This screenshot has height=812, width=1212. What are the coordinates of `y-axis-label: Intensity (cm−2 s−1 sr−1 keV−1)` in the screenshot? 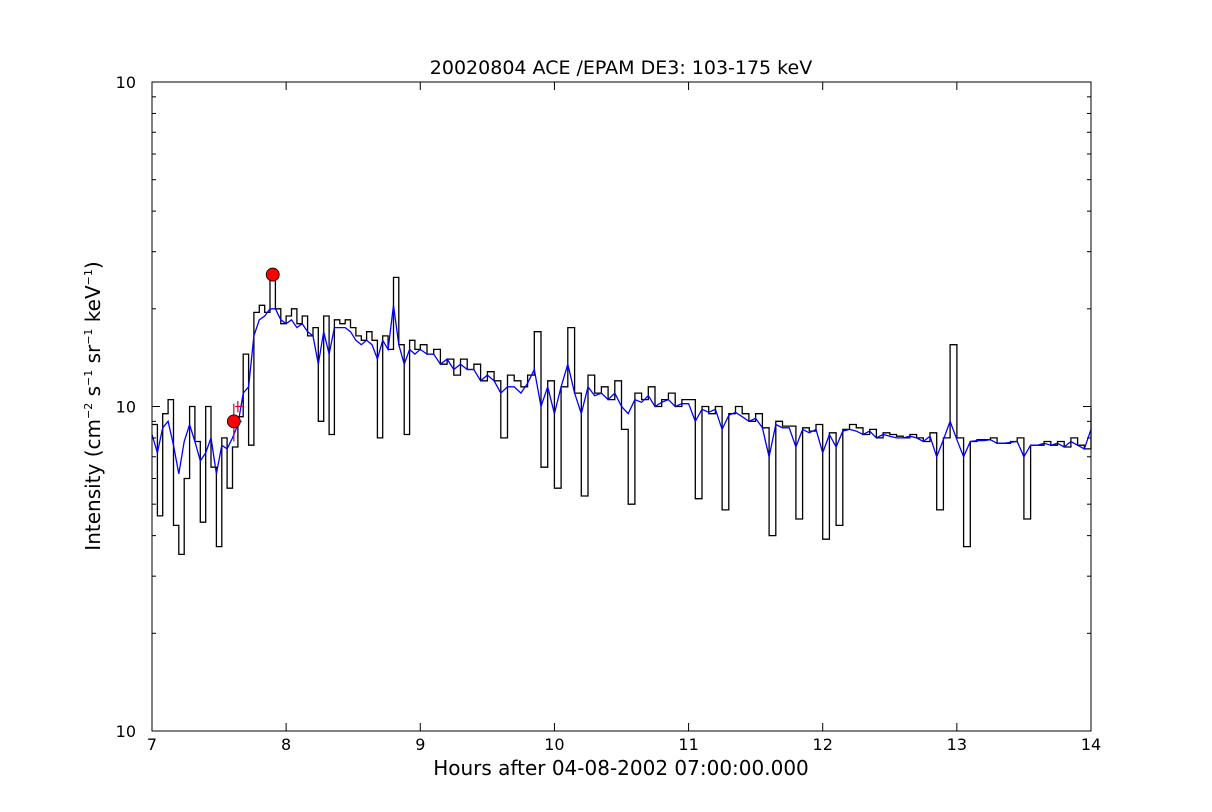 It's located at (93, 405).